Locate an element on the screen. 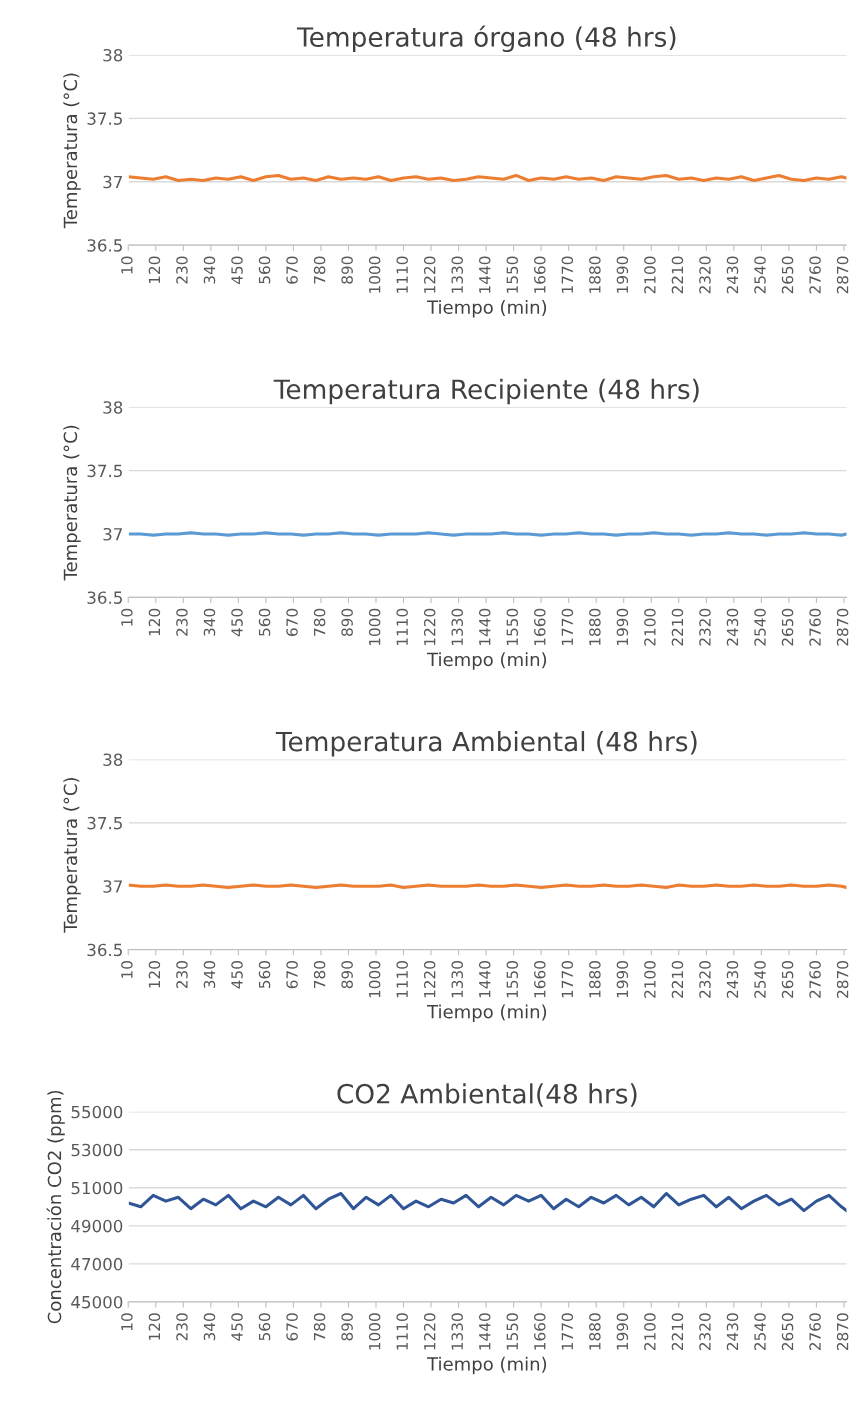  y-tick-label: 53000 is located at coordinates (97, 1150).